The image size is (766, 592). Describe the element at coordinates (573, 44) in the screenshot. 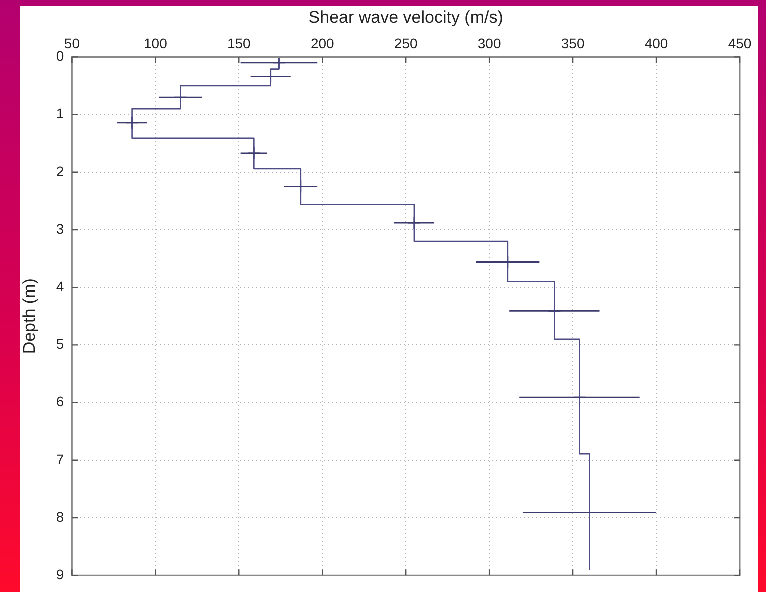

I see `x-tick-label: 350` at that location.